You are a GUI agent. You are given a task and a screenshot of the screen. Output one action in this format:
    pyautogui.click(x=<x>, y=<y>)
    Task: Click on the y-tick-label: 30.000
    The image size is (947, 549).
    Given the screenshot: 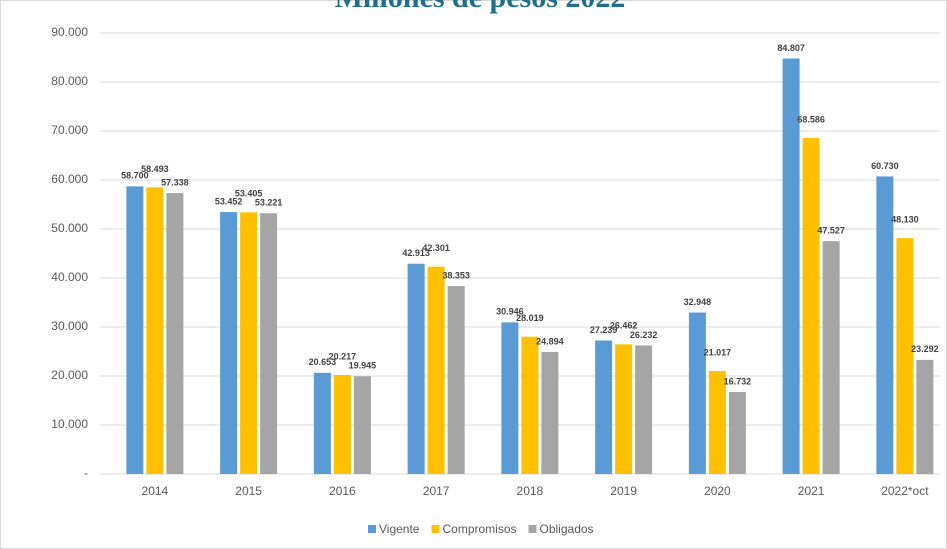 What is the action you would take?
    pyautogui.click(x=69, y=326)
    